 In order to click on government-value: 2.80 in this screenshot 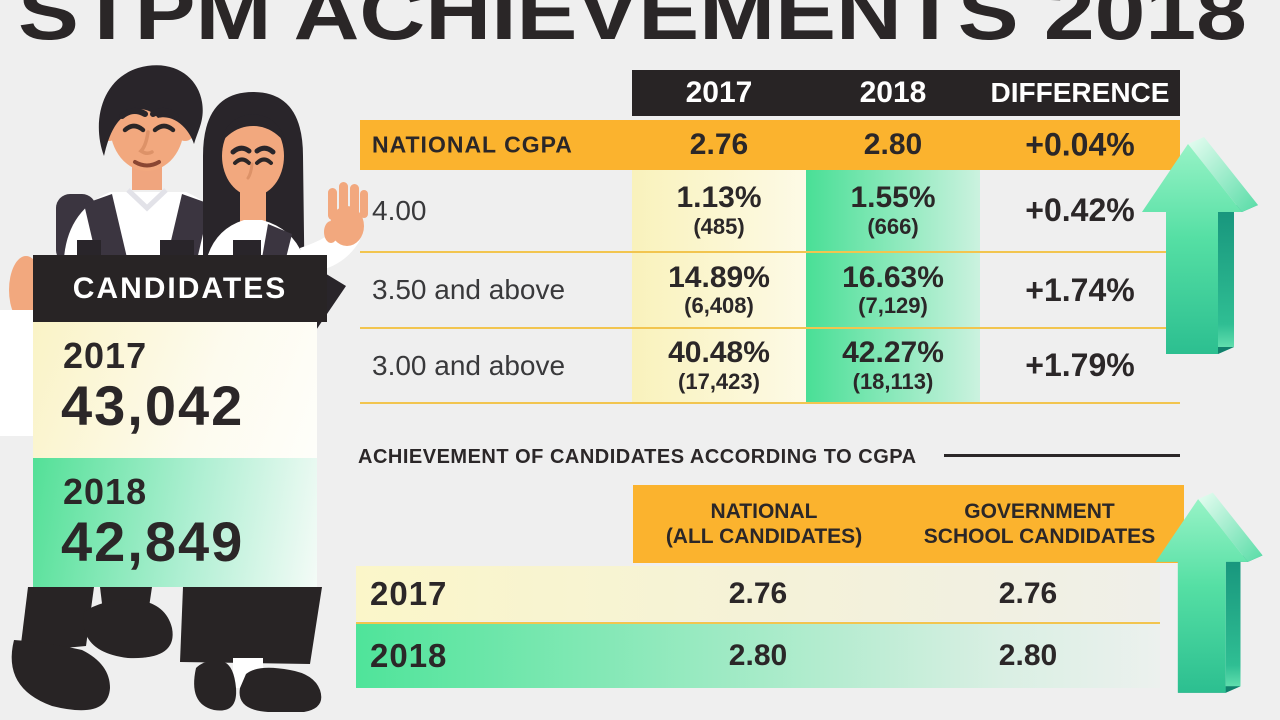, I will do `click(1028, 655)`.